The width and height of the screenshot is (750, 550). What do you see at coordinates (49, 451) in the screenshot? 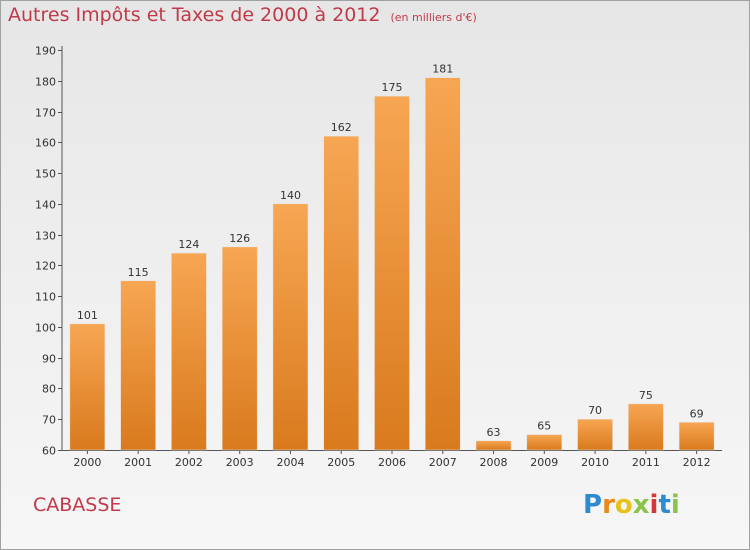
I see `y-tick-label: 60` at bounding box center [49, 451].